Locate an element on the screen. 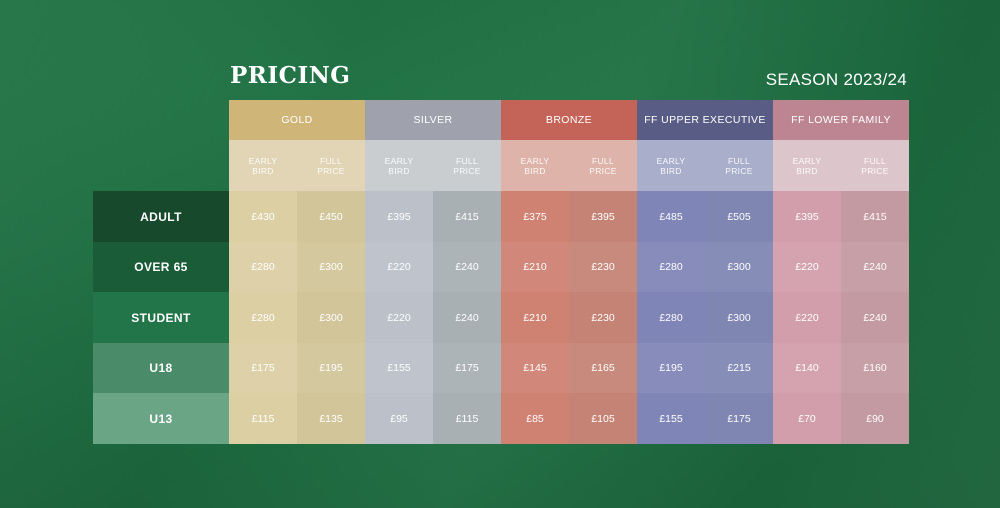 The image size is (1000, 508). page-title: PRICING is located at coordinates (290, 75).